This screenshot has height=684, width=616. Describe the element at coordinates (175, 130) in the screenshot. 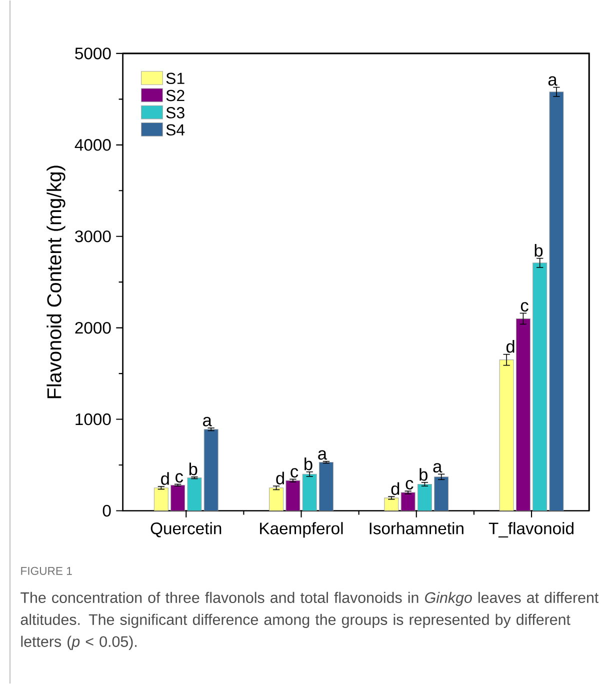

I see `legend-label: S4` at that location.